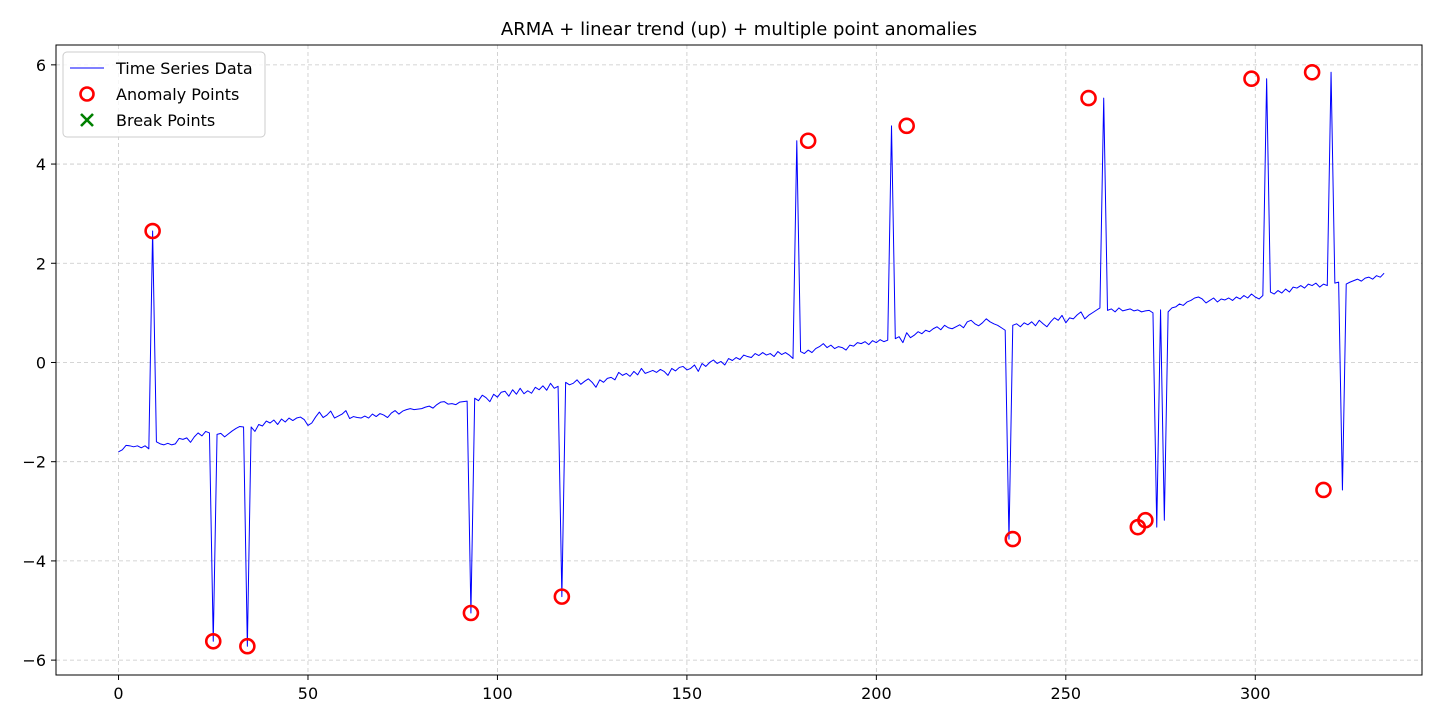  What do you see at coordinates (34, 462) in the screenshot?
I see `y-tick-label: −2` at bounding box center [34, 462].